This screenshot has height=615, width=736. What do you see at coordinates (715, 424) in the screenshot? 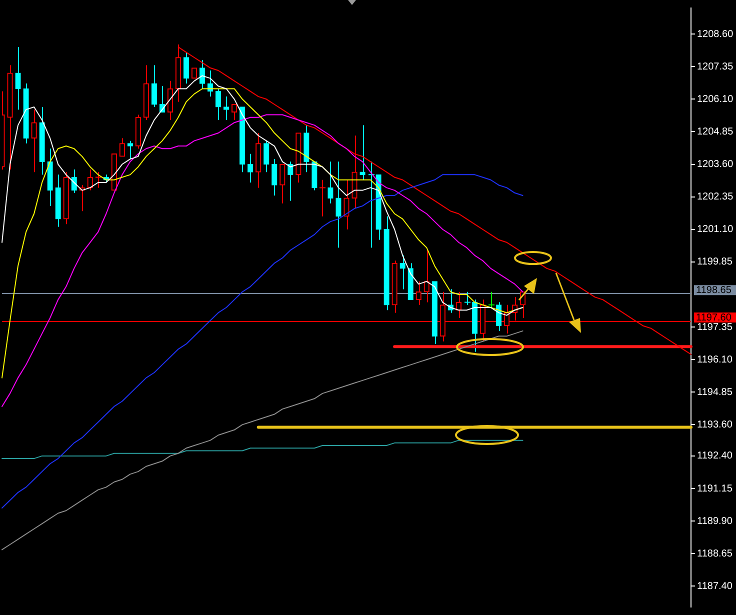
I see `y-tick-label: 1193.60` at bounding box center [715, 424].